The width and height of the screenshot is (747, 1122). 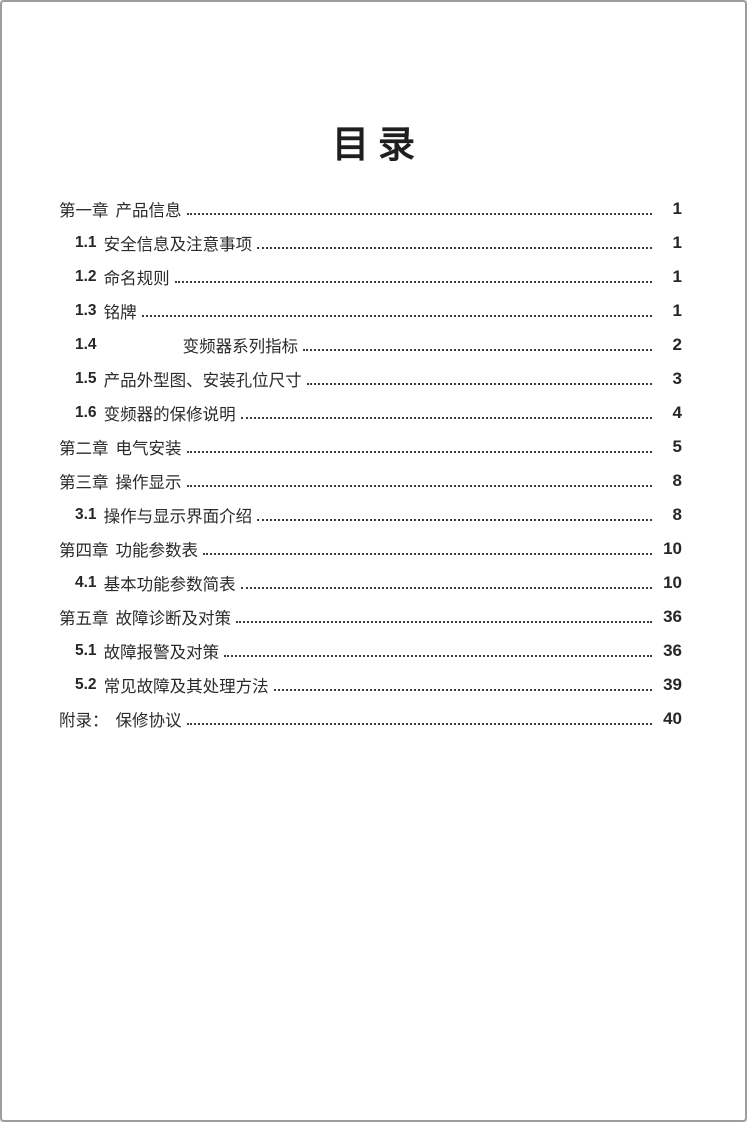 I want to click on toc-entry-number: 1.4, so click(x=86, y=344).